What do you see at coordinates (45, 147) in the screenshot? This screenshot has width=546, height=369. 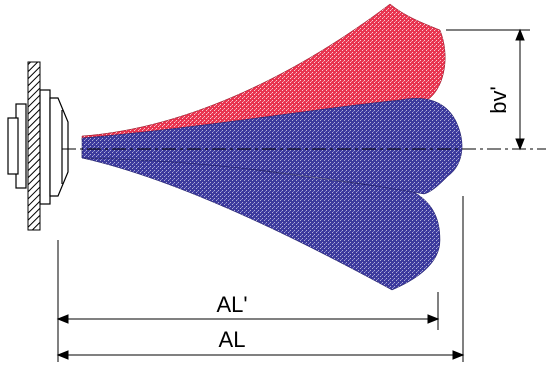 I see `diffuser-body` at bounding box center [45, 147].